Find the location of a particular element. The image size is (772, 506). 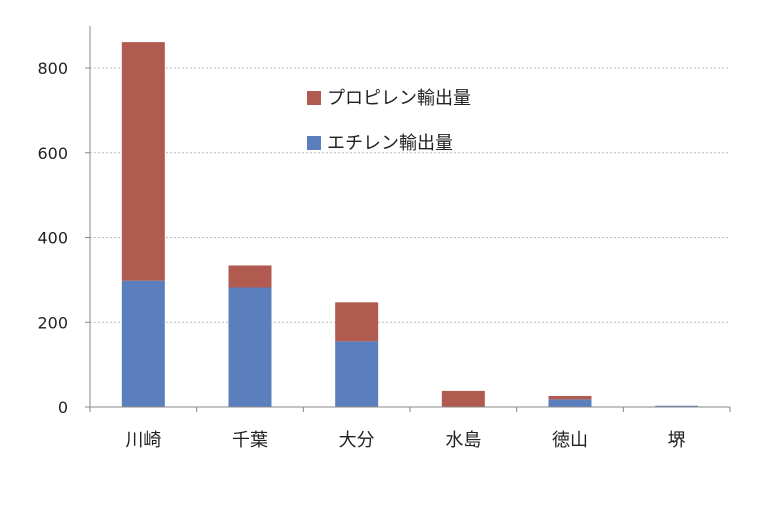

y-tick-label: 400 is located at coordinates (52, 238).